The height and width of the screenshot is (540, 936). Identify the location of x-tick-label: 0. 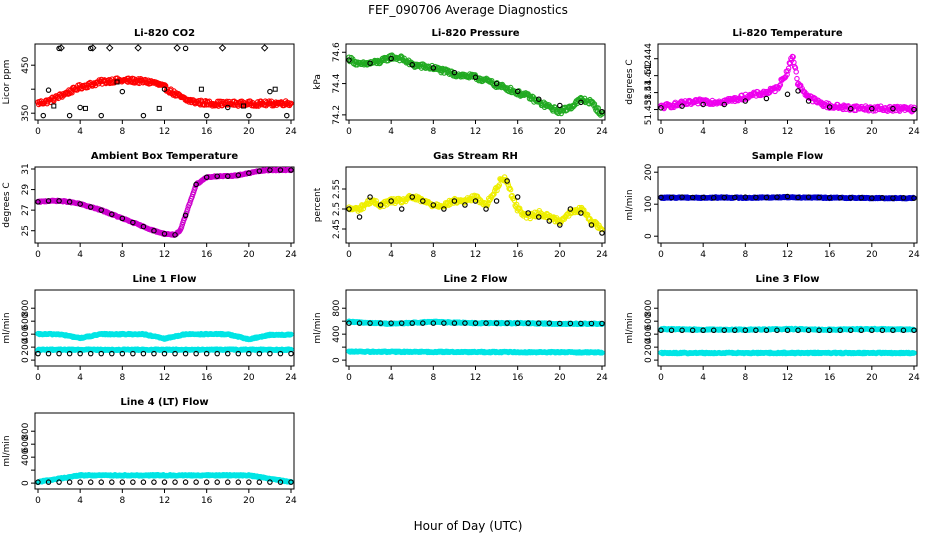
(349, 132).